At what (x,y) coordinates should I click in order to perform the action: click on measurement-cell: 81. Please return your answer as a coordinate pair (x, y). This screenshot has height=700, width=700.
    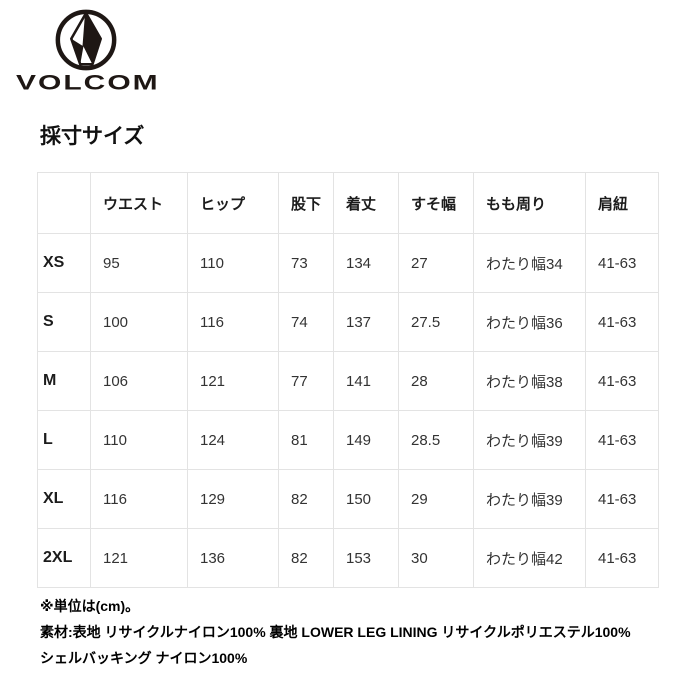
    Looking at the image, I should click on (306, 440).